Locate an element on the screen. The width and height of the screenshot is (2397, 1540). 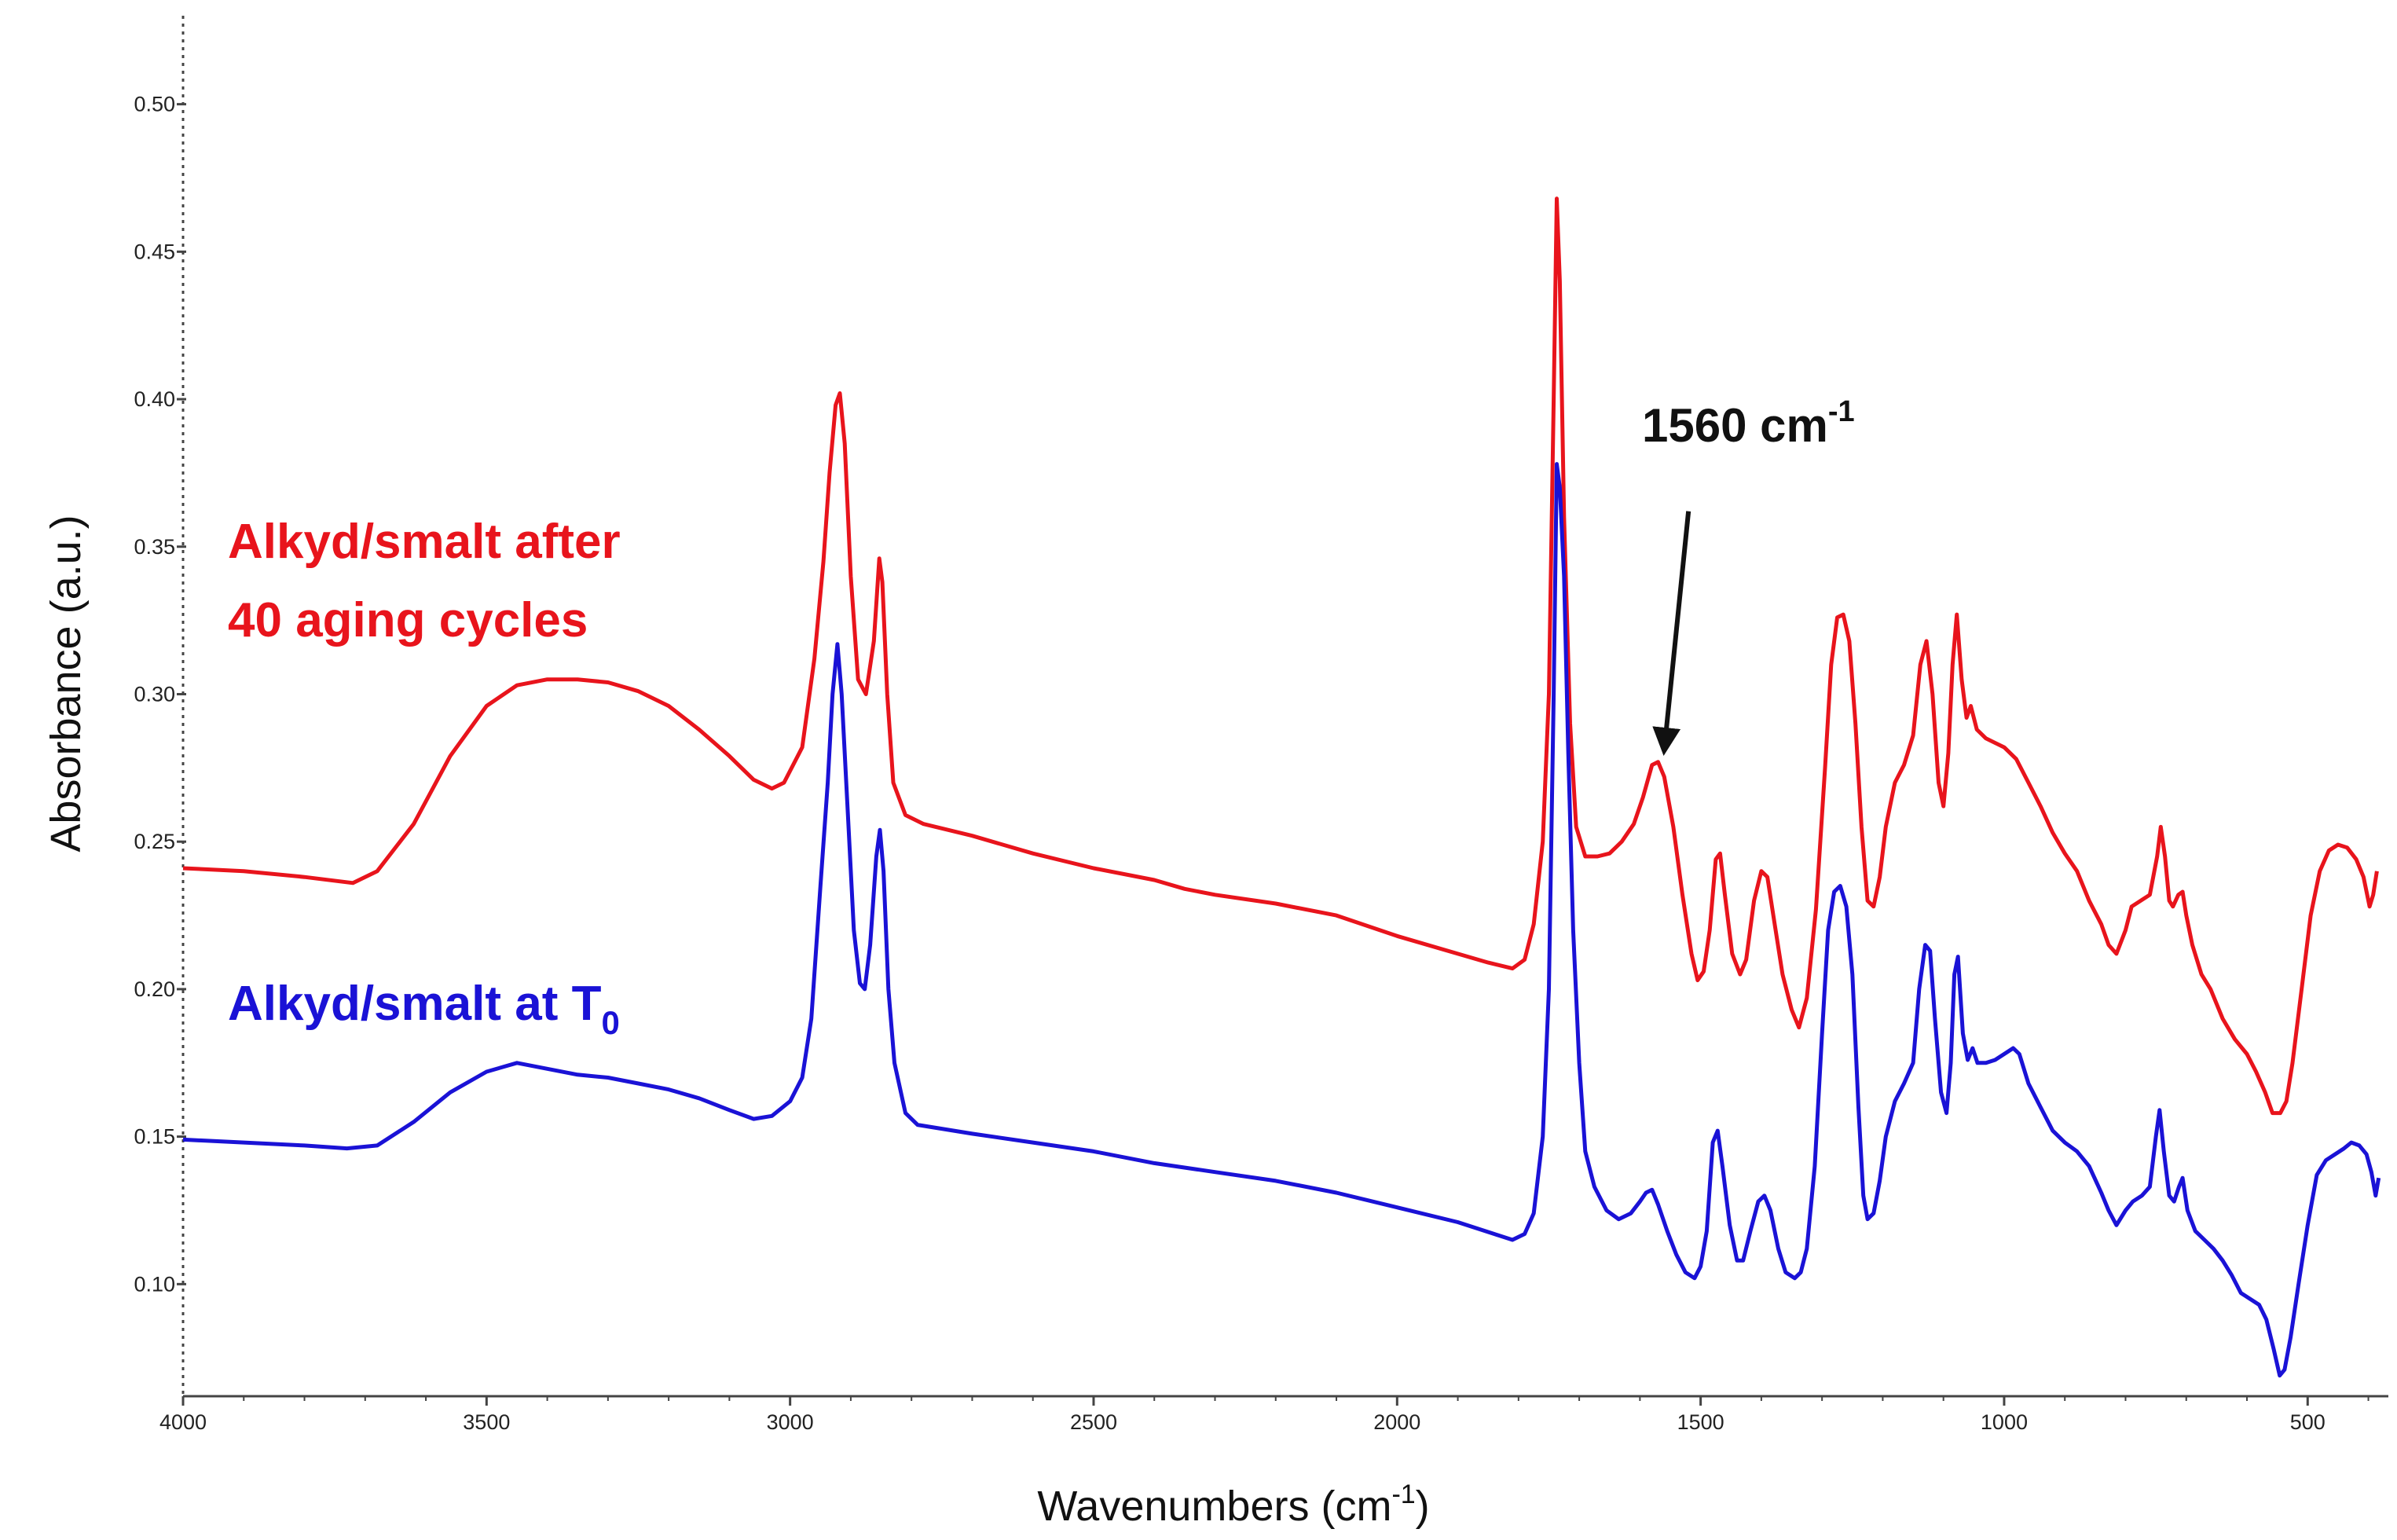
y-axis-ticks: 0.10 0.15 0.20 0.25 0.30 0.35 0.40 0.45 0.50 is located at coordinates (160, 694).